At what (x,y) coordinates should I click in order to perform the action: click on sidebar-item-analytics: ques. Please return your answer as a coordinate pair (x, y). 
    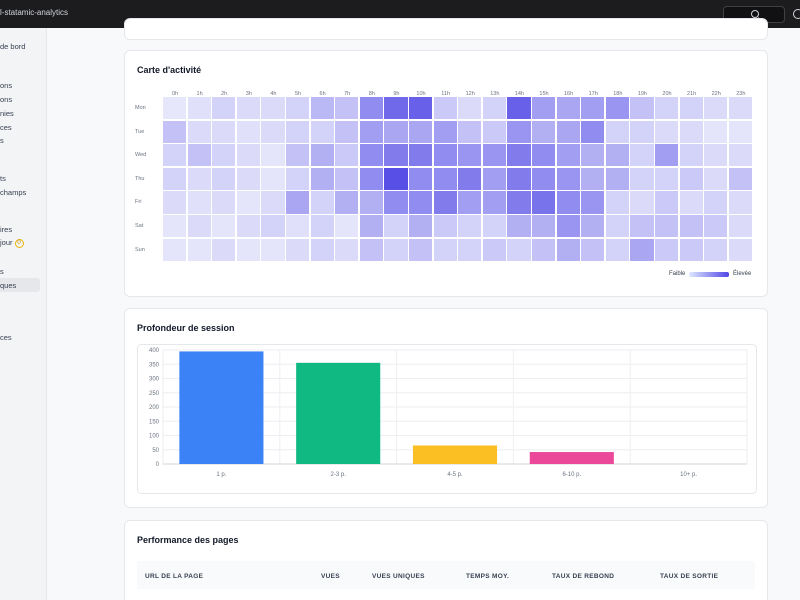
    Looking at the image, I should click on (8, 285).